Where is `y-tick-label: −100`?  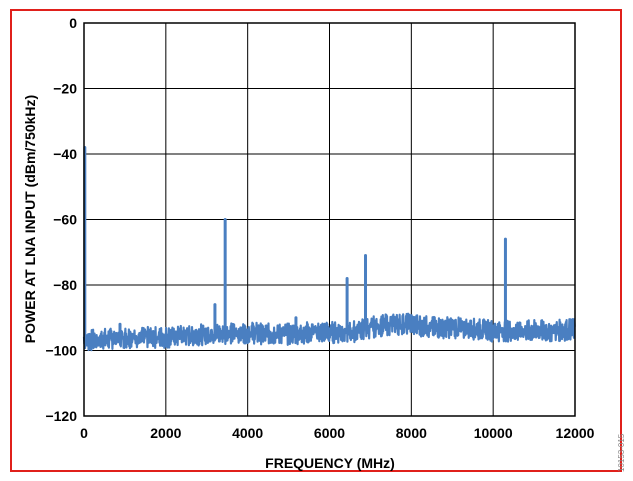 y-tick-label: −100 is located at coordinates (61, 351).